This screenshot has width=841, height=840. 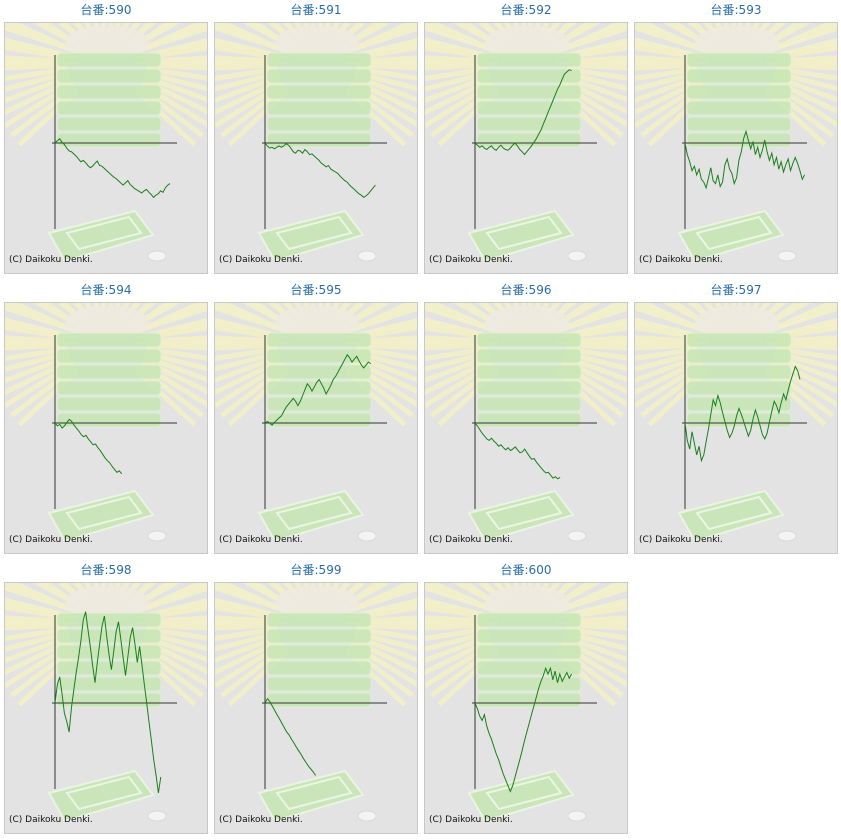 What do you see at coordinates (736, 290) in the screenshot?
I see `machine-number-link: 台番:597` at bounding box center [736, 290].